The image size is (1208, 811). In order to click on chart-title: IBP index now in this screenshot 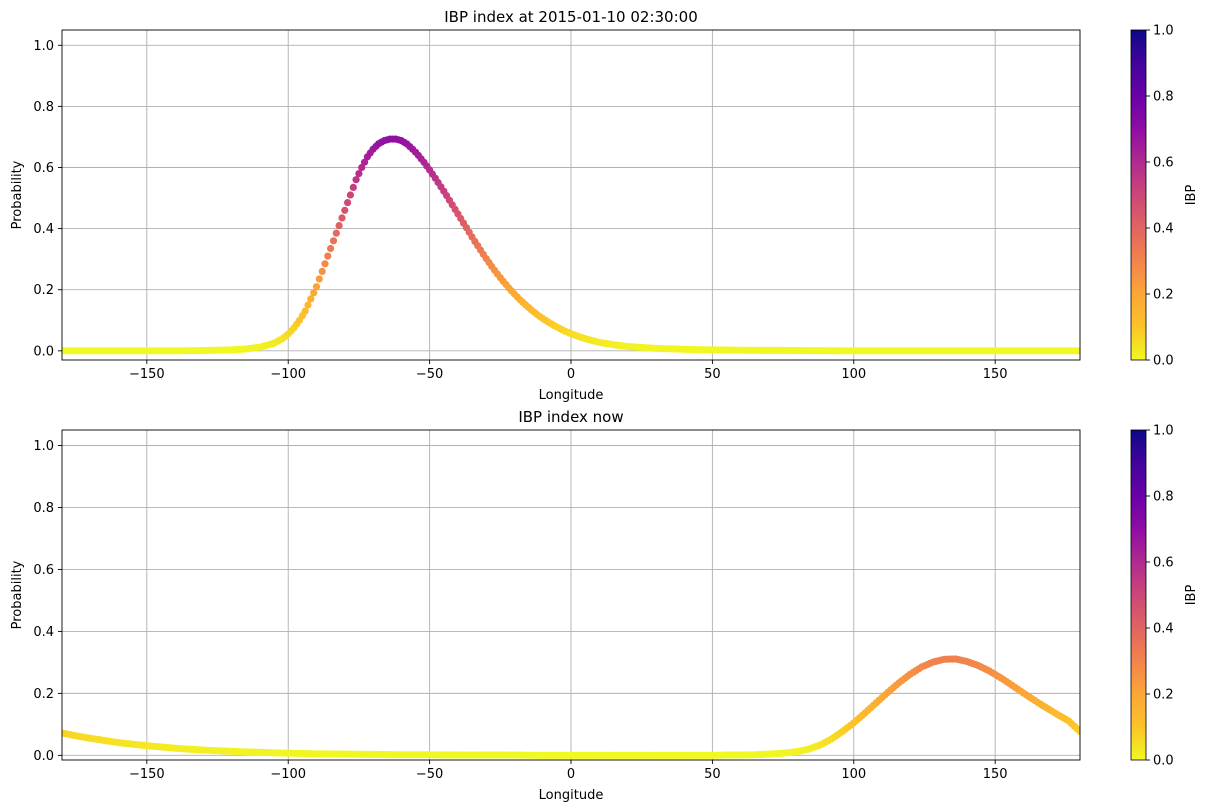, I will do `click(570, 417)`.